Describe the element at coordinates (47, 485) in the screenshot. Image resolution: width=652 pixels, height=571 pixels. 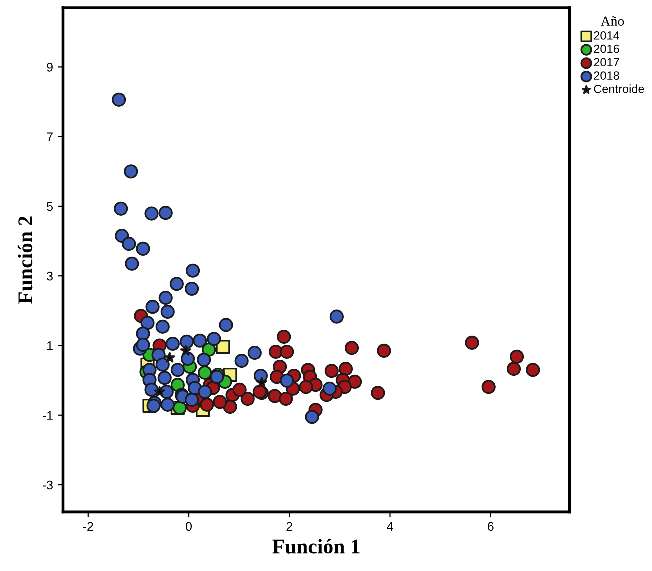
I see `y-tick-label: -3` at that location.